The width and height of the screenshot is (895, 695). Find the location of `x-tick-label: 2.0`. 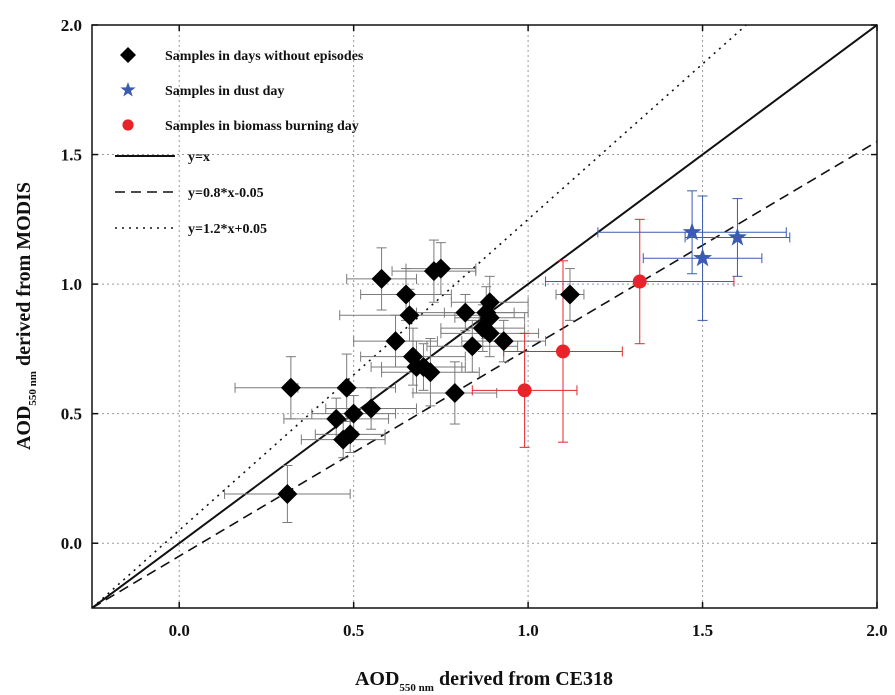

x-tick-label: 2.0 is located at coordinates (876, 630).